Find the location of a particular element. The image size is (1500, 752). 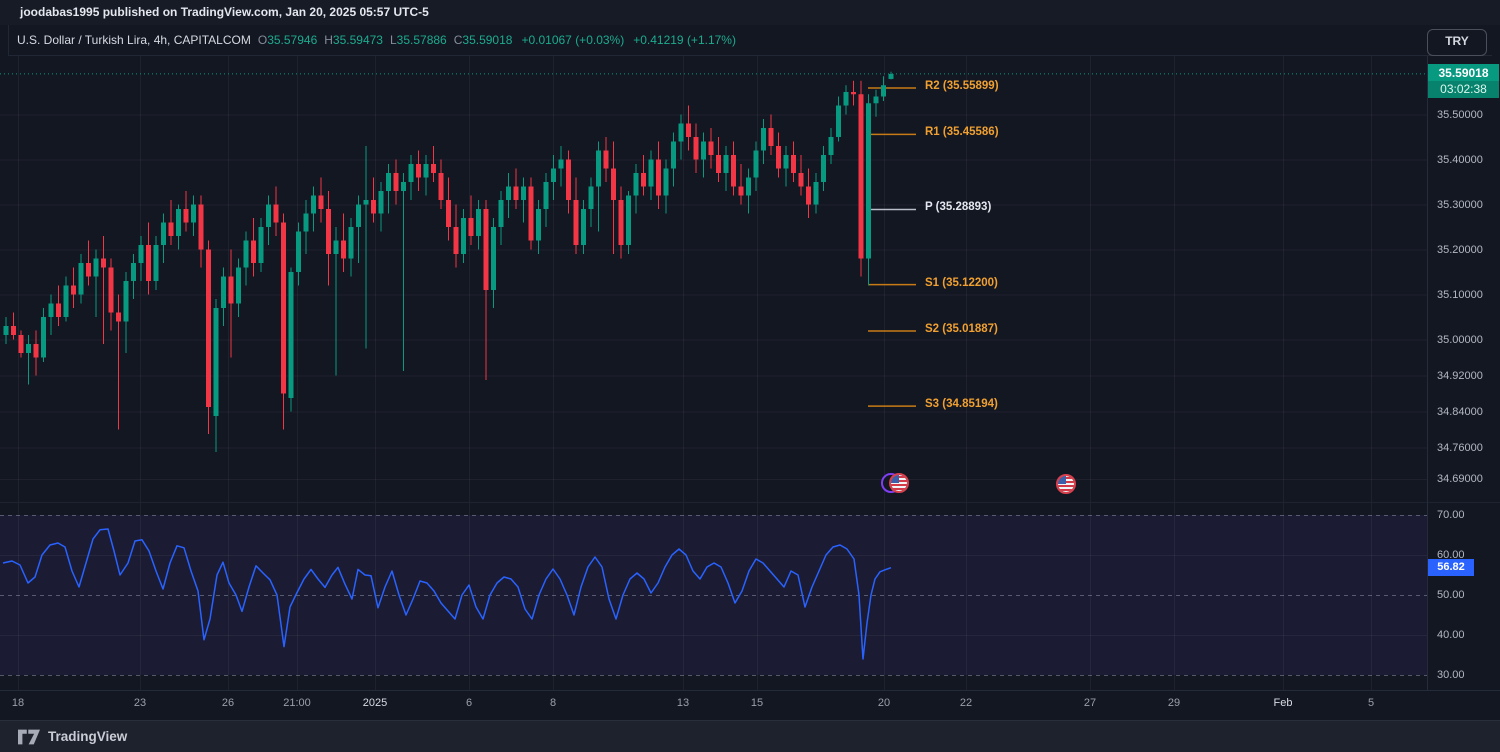

rsi-tick-label: 60.00 is located at coordinates (1451, 555).